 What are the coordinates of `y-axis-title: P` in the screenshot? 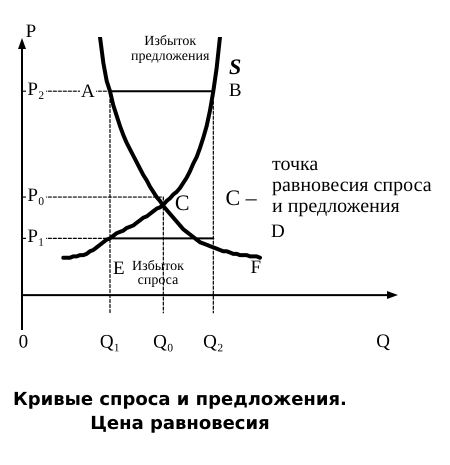 It's located at (31, 31).